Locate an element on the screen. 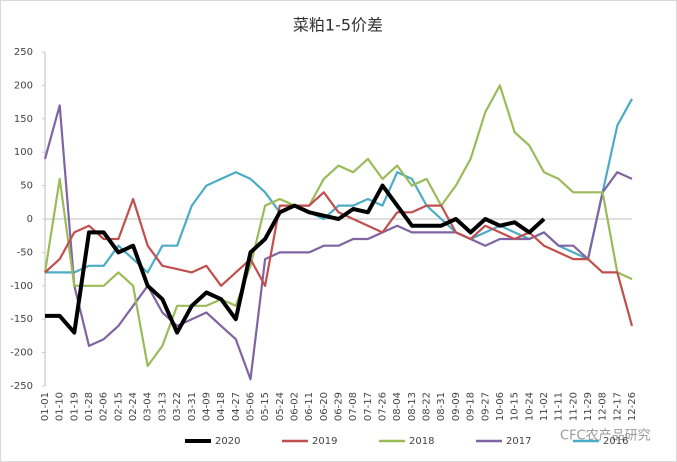  y-tick-label: 100 is located at coordinates (23, 152).